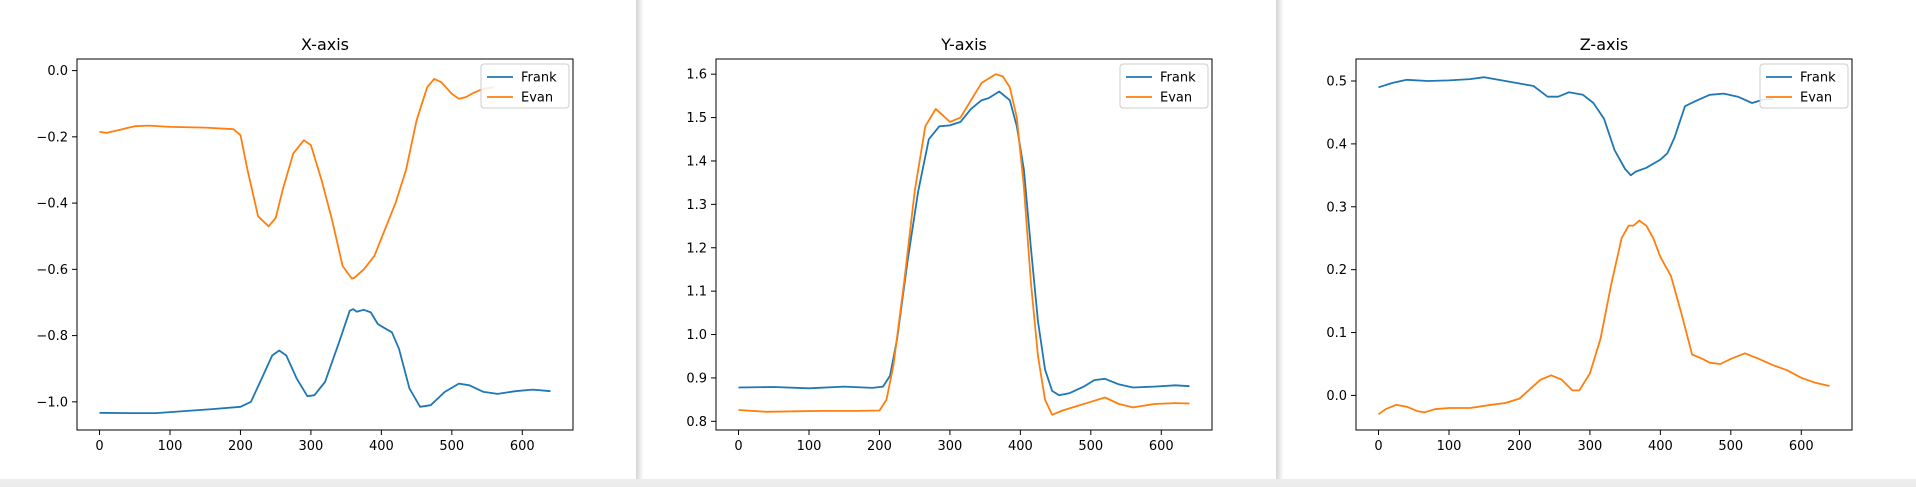 The width and height of the screenshot is (1916, 487). What do you see at coordinates (1336, 270) in the screenshot?
I see `y-tick-label: 0.2` at bounding box center [1336, 270].